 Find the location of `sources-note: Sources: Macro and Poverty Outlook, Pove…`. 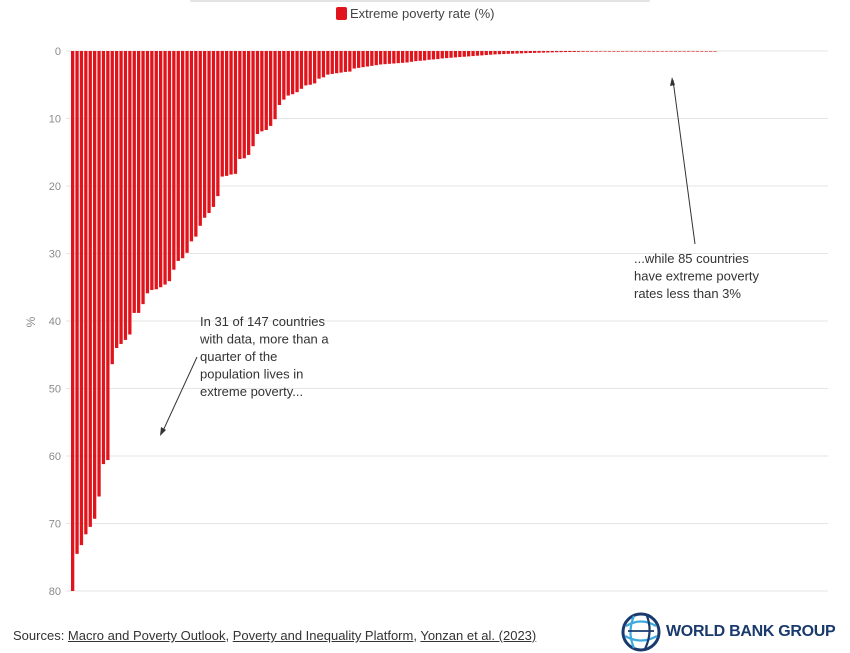

sources-note: Sources: Macro and Poverty Outlook, Pove… is located at coordinates (274, 635).